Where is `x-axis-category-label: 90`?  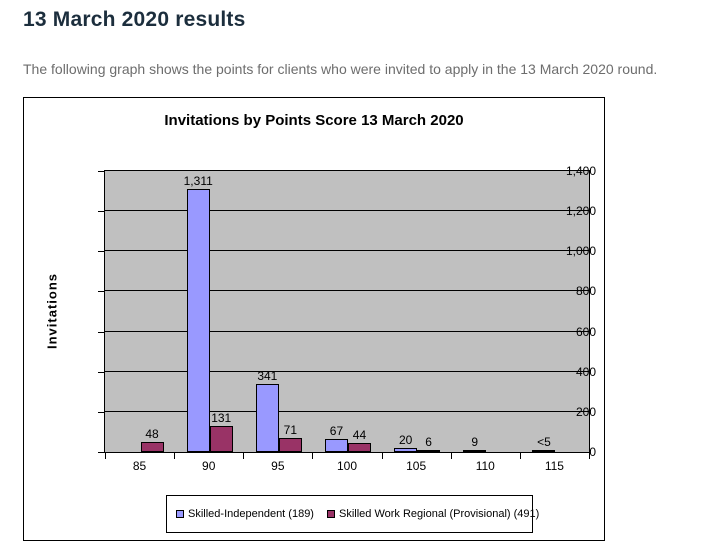
x-axis-category-label: 90 is located at coordinates (209, 466).